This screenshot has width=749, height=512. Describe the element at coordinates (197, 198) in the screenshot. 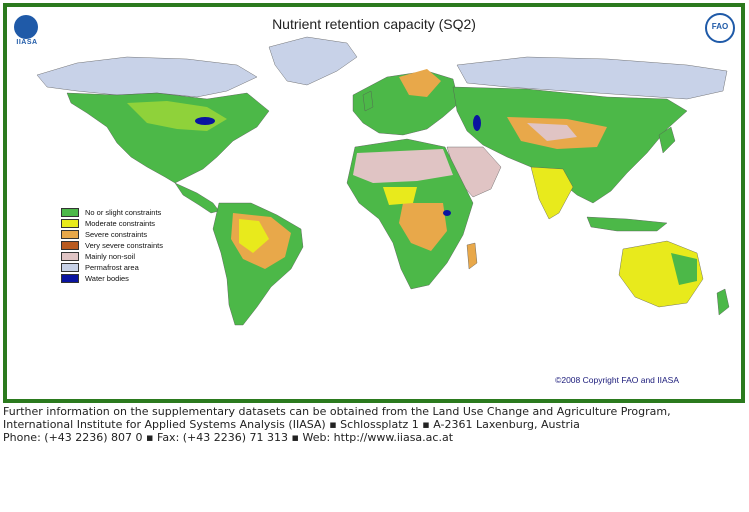

I see `central-america-landmass` at that location.